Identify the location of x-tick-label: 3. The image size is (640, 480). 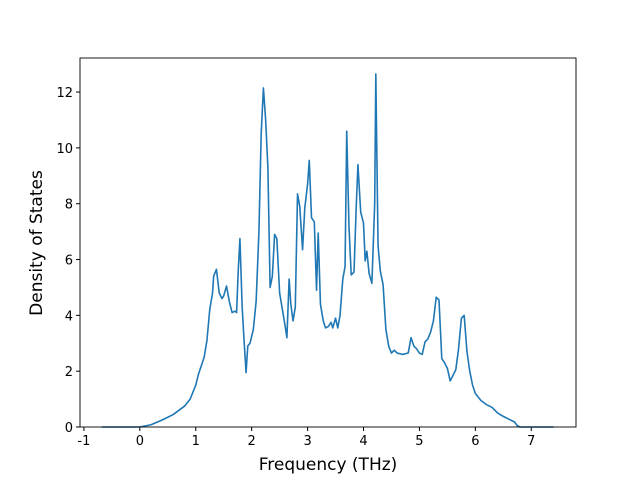
(307, 441).